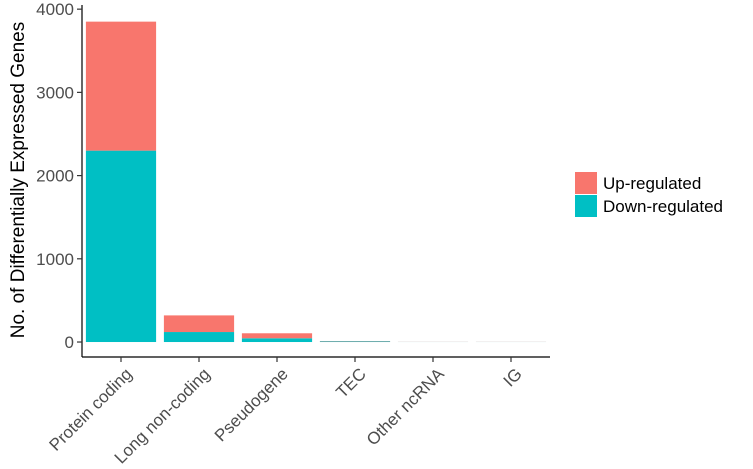 Image resolution: width=753 pixels, height=469 pixels. I want to click on y-tick-label: 2000, so click(55, 176).